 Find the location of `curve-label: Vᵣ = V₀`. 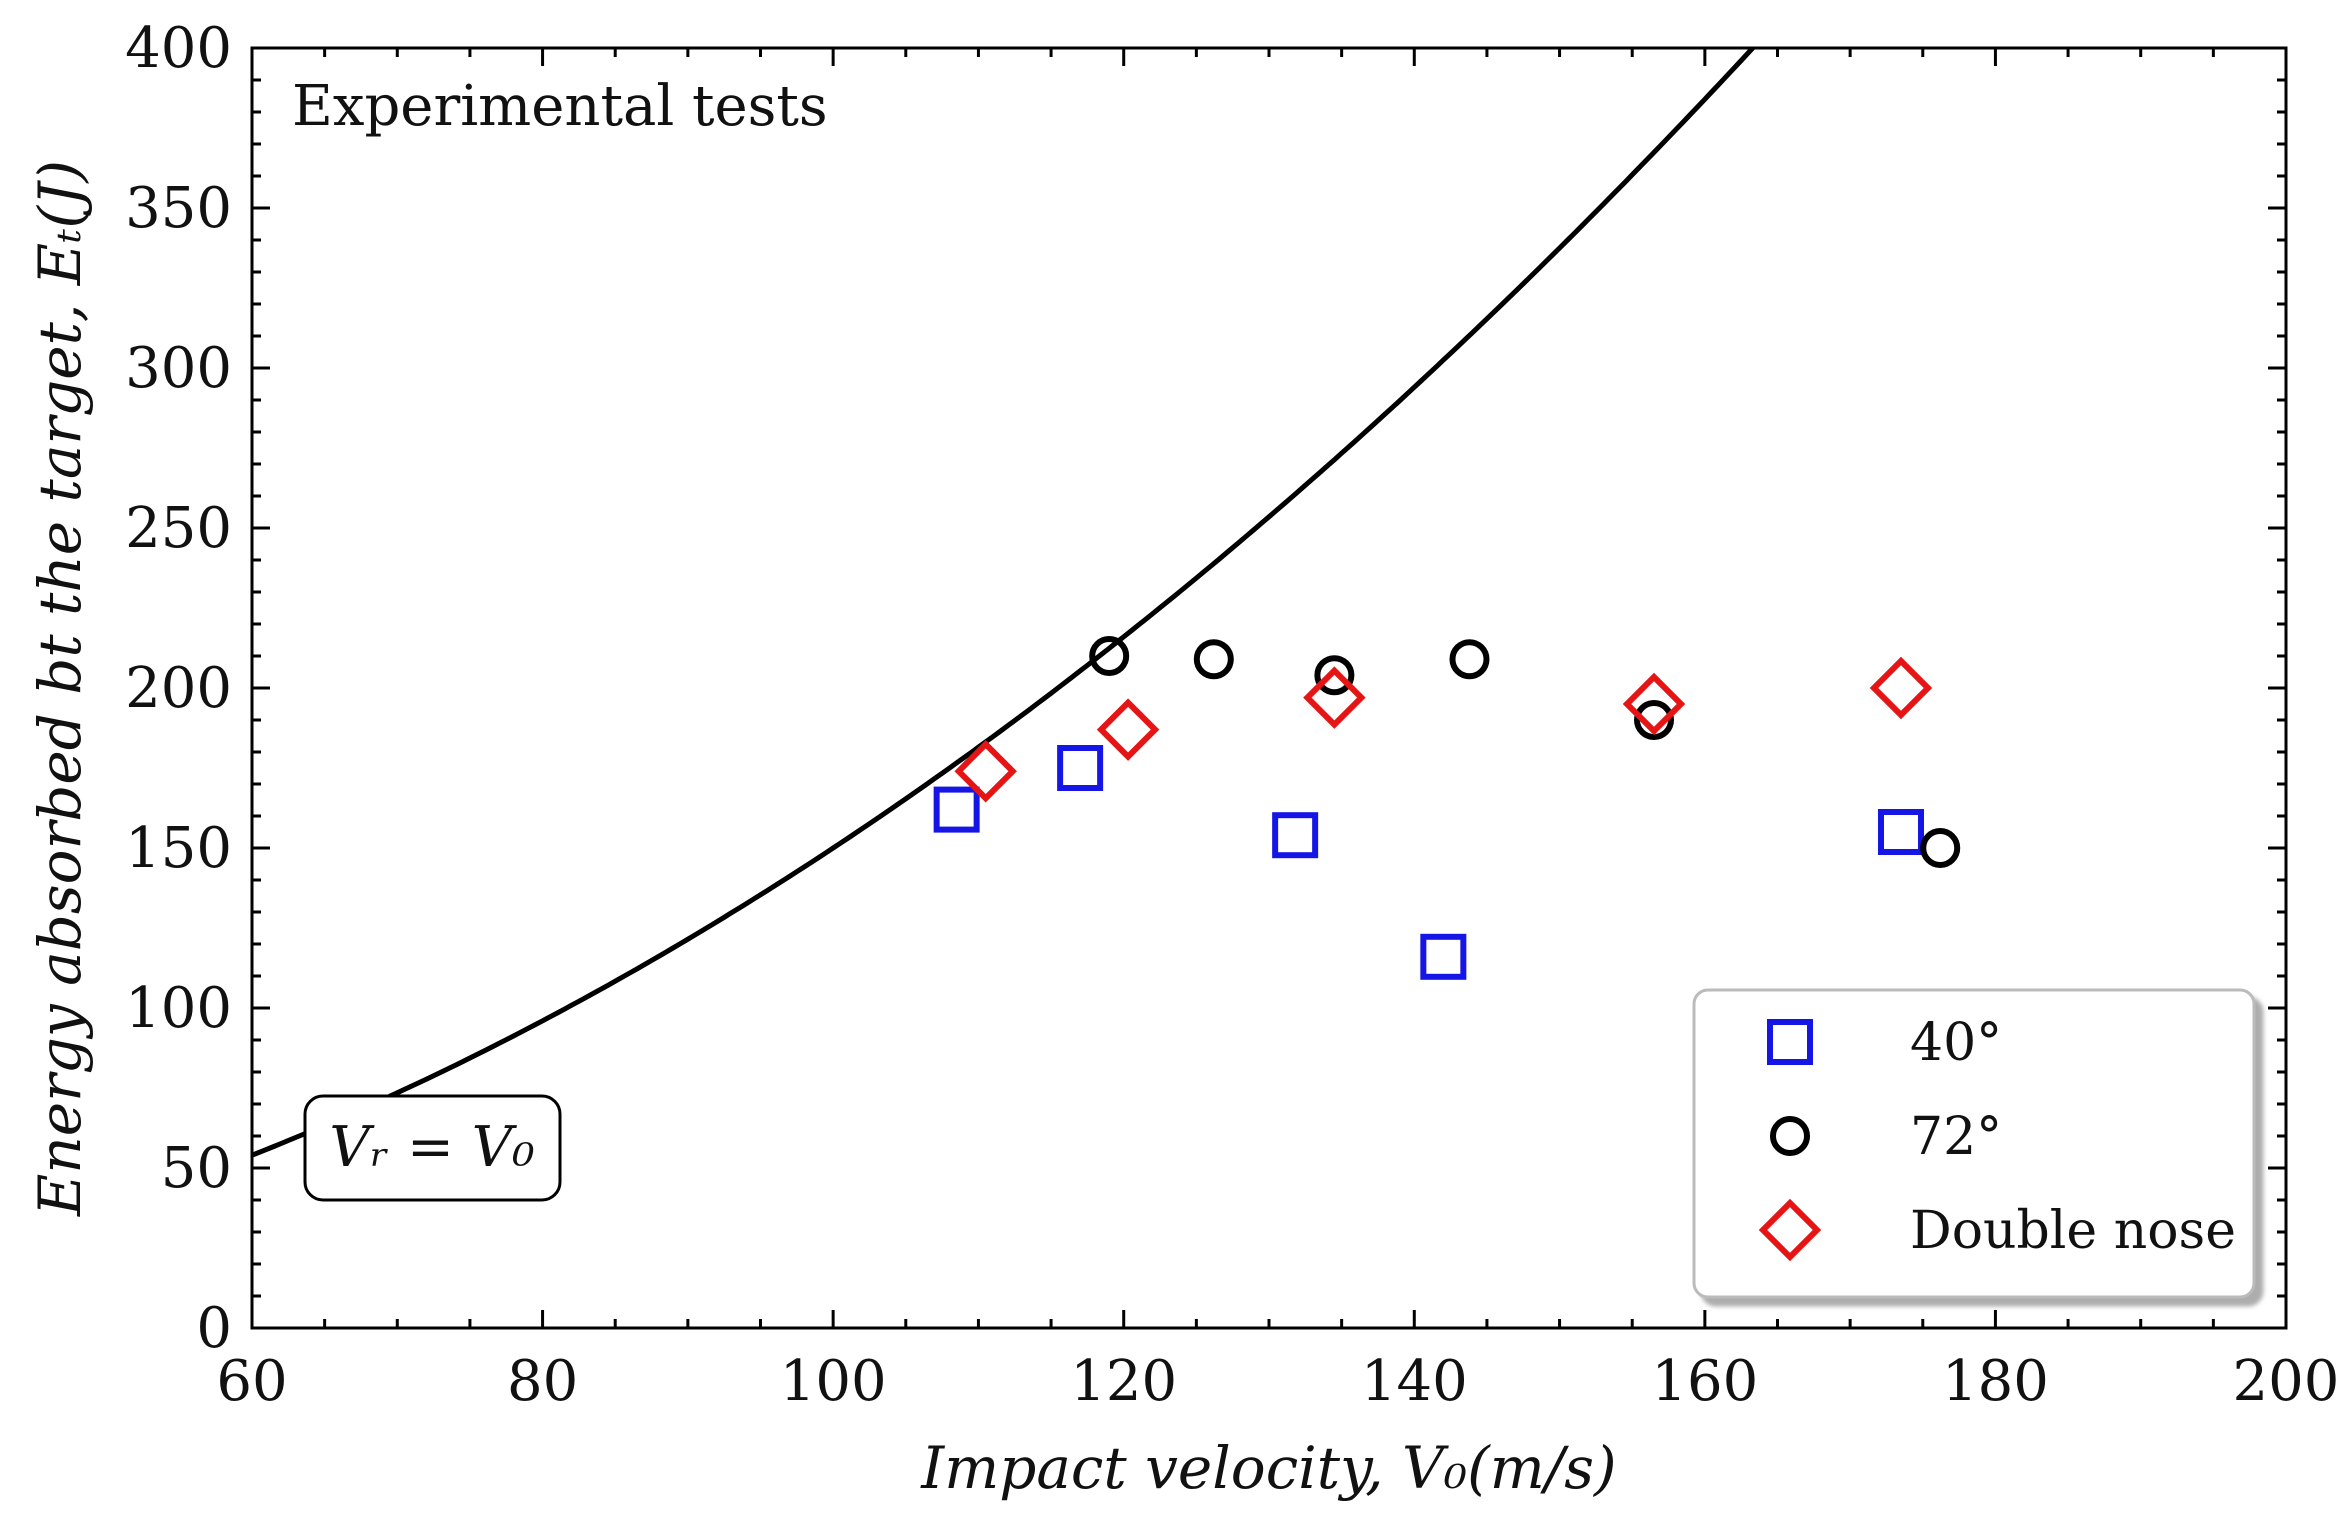

curve-label: Vᵣ = V₀ is located at coordinates (431, 1147).